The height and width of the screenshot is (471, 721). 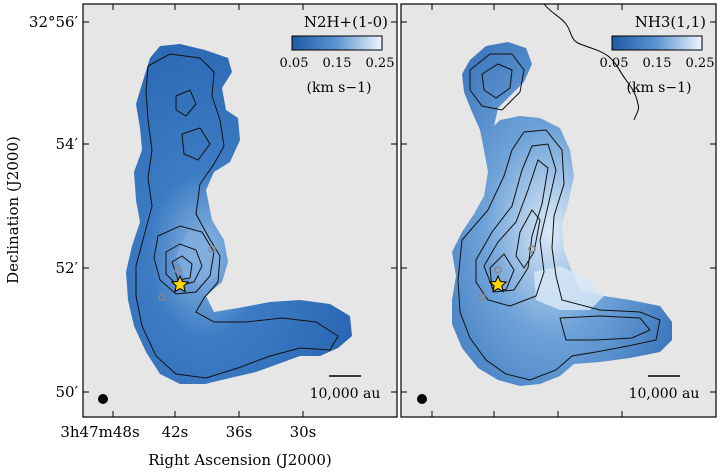 I want to click on dec-tick-label: 54′, so click(x=67, y=144).